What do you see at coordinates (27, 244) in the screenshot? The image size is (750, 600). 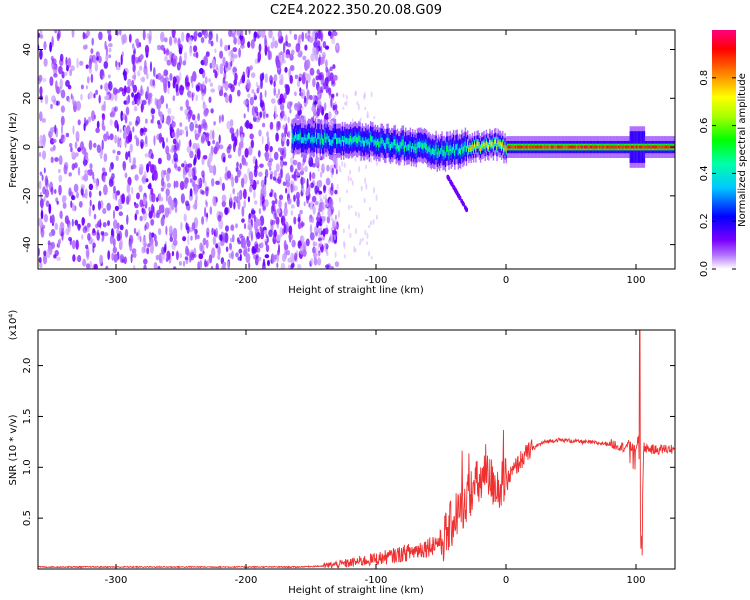 I see `y-tick-label: -40` at bounding box center [27, 244].